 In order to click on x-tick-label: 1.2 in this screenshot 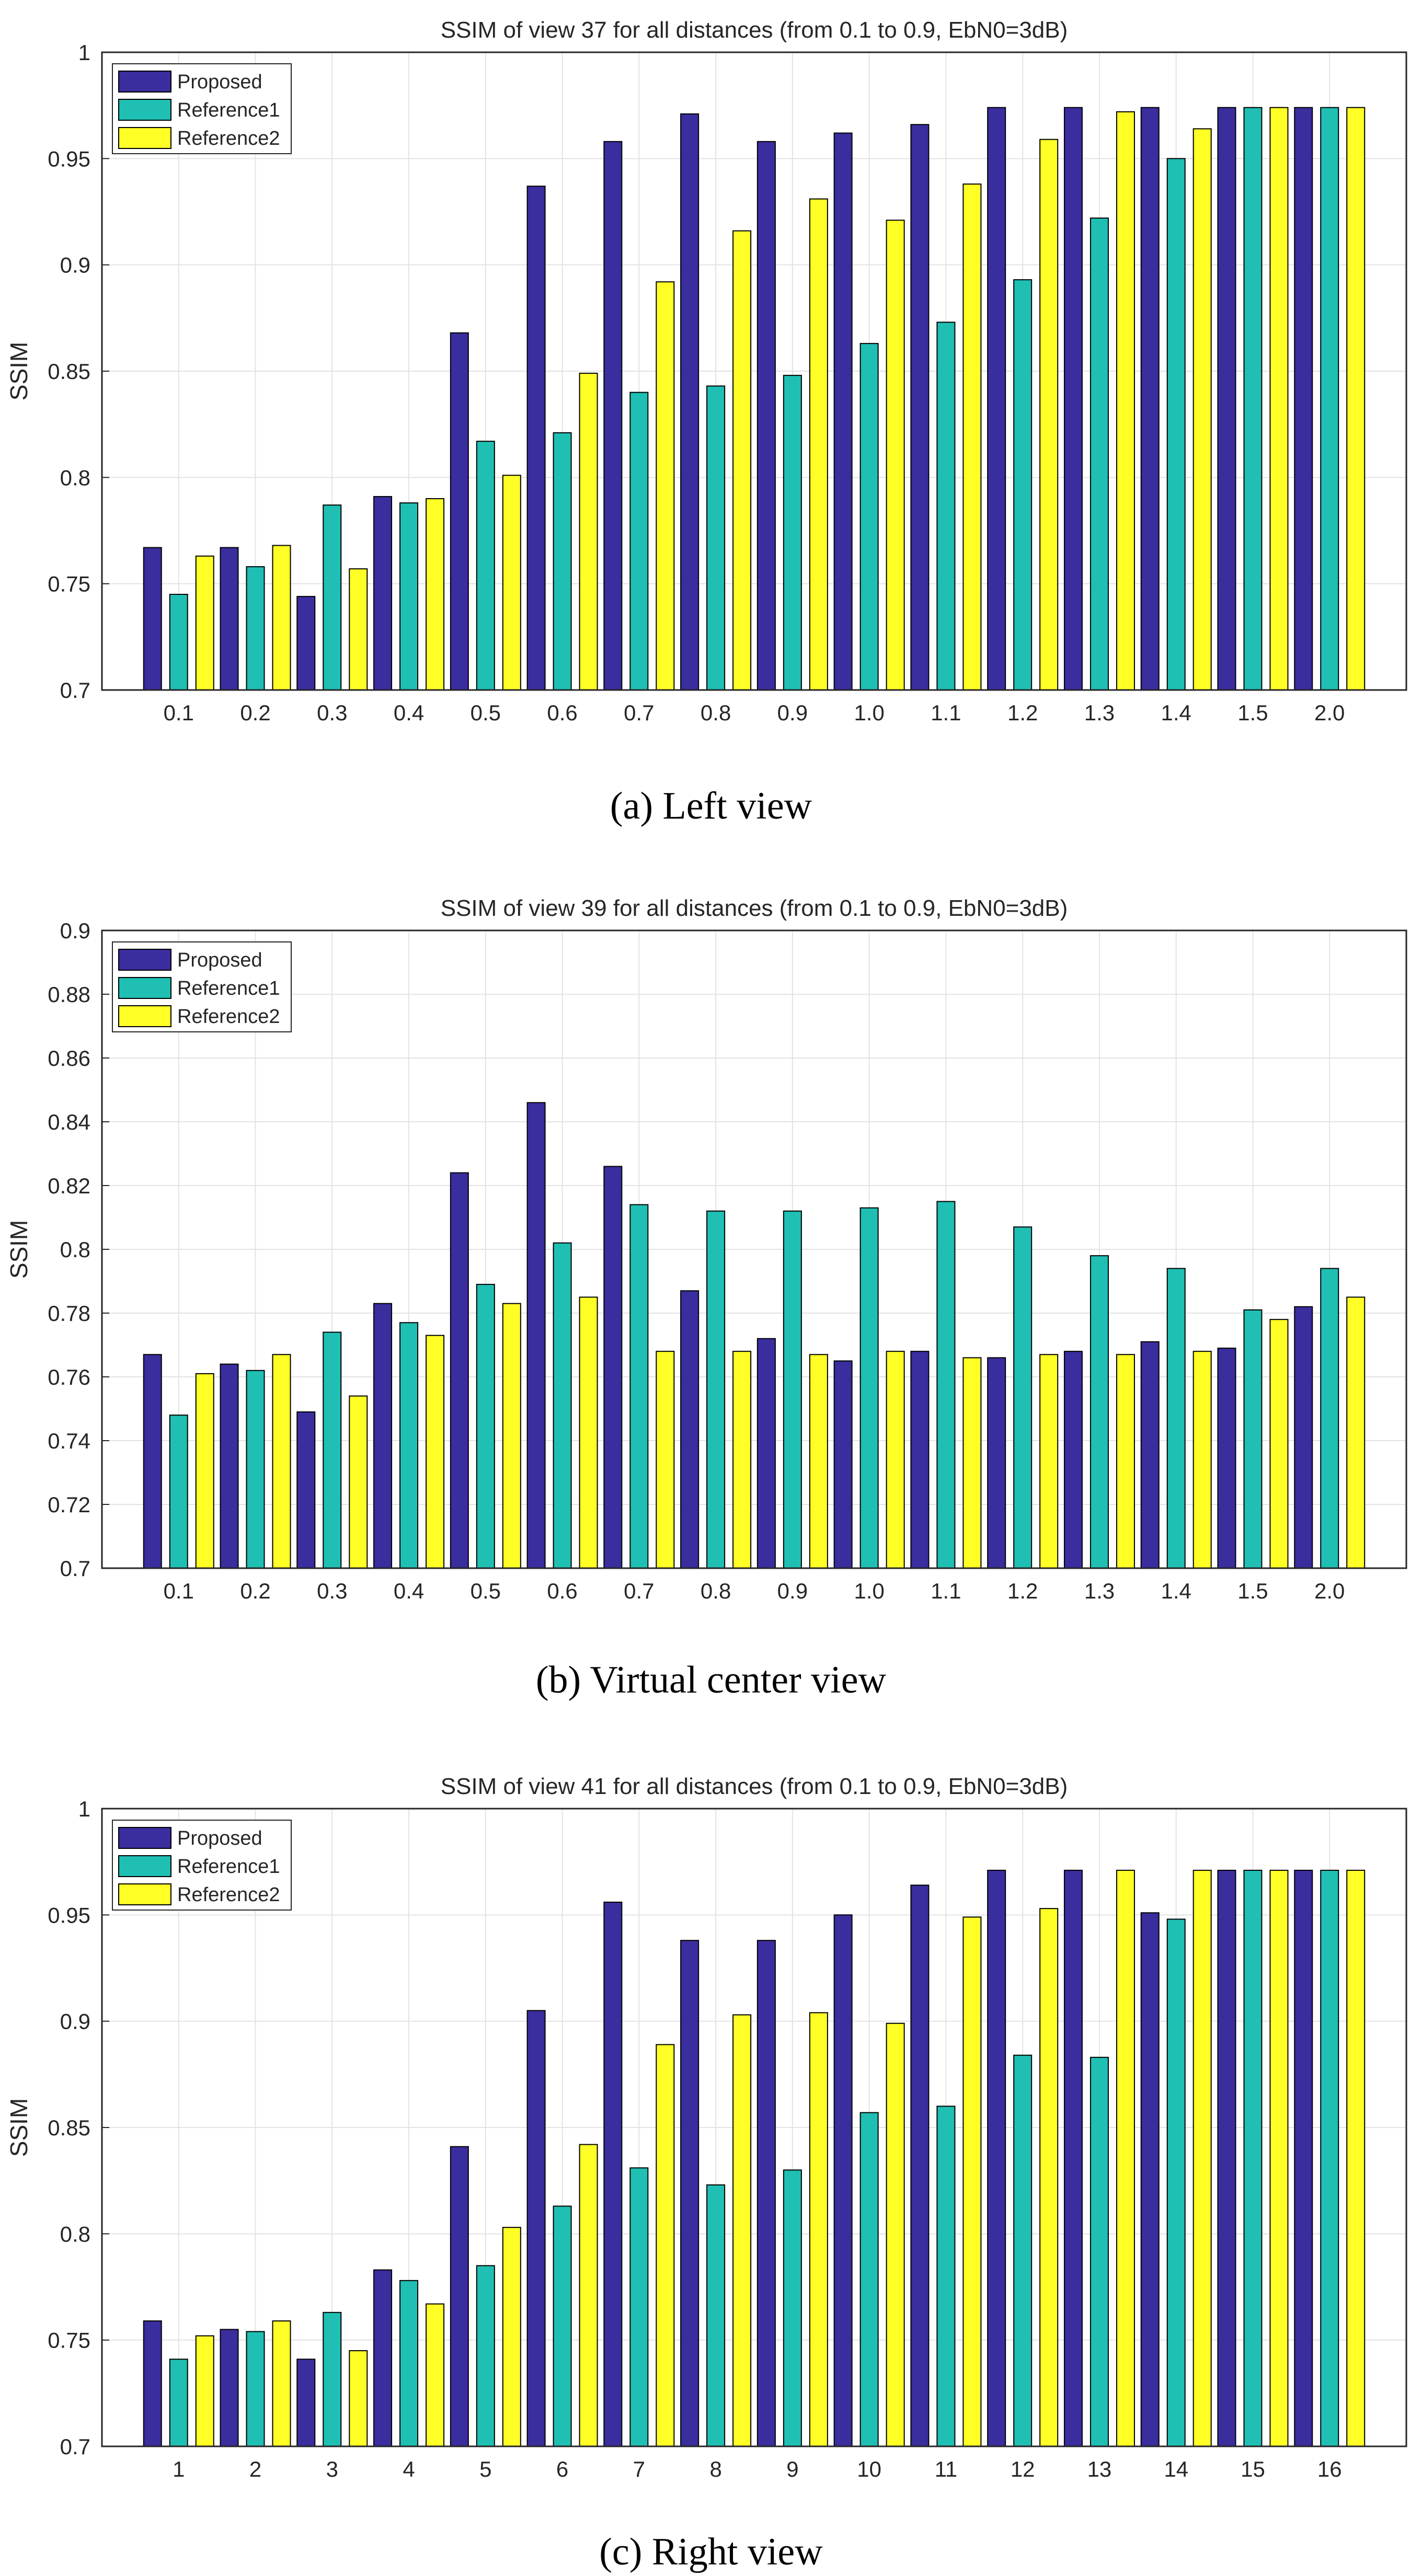, I will do `click(1023, 712)`.